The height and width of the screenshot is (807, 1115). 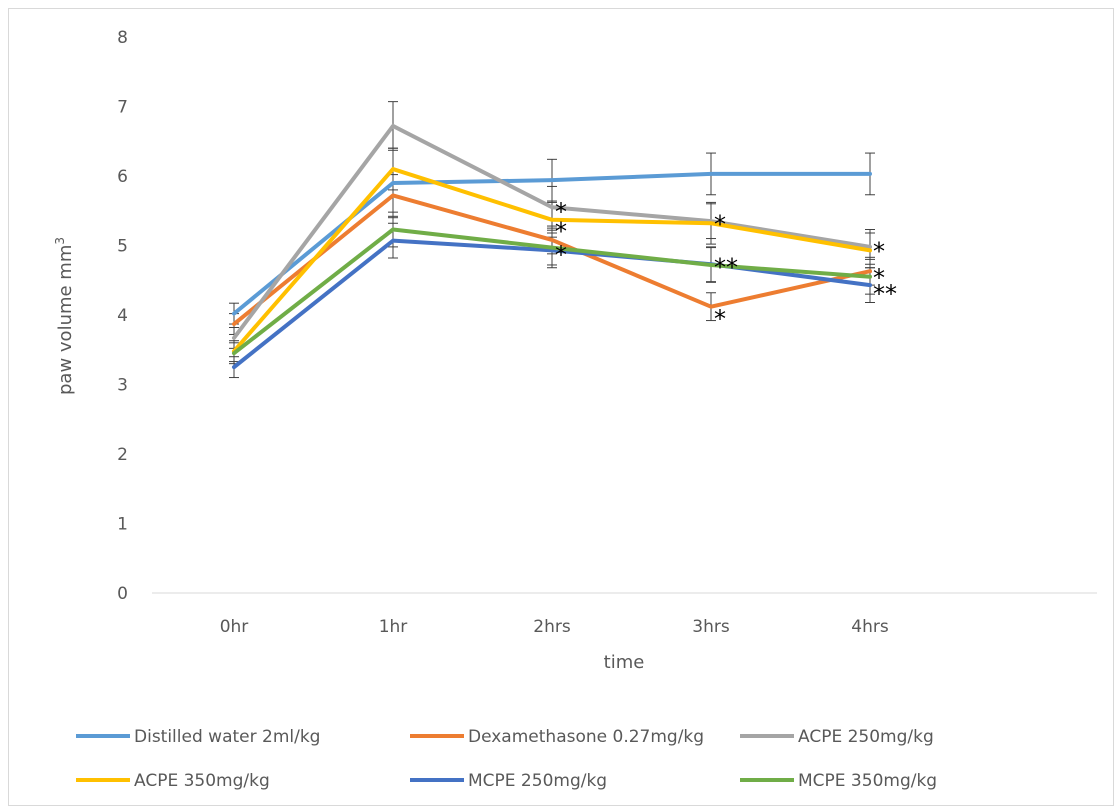 I want to click on legend-item: Dexamethasone 0.27mg/kg, so click(x=557, y=737).